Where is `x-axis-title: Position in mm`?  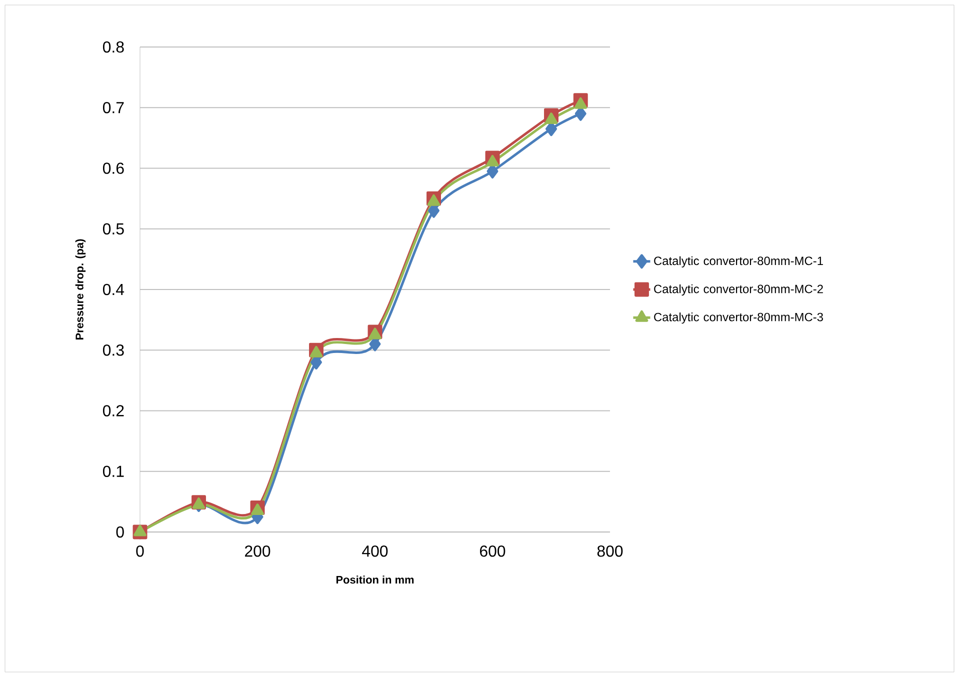 x-axis-title: Position in mm is located at coordinates (375, 580).